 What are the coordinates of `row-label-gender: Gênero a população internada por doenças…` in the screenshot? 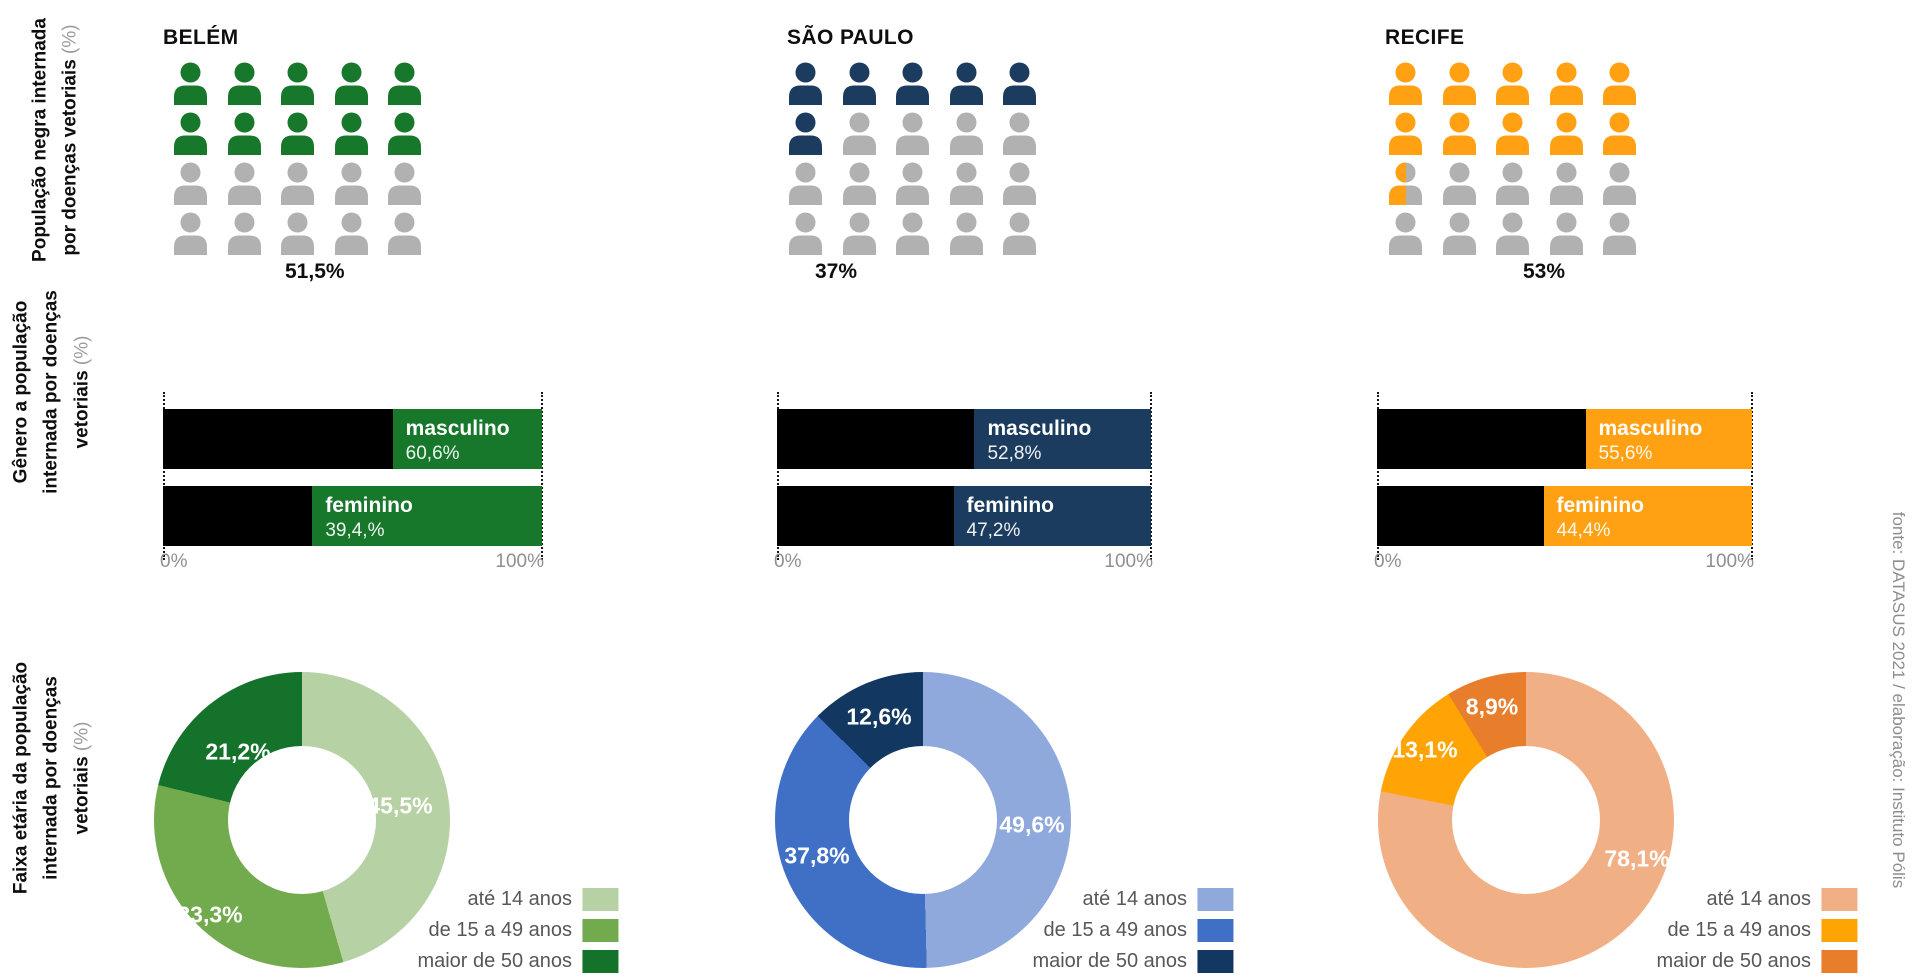 It's located at (51, 392).